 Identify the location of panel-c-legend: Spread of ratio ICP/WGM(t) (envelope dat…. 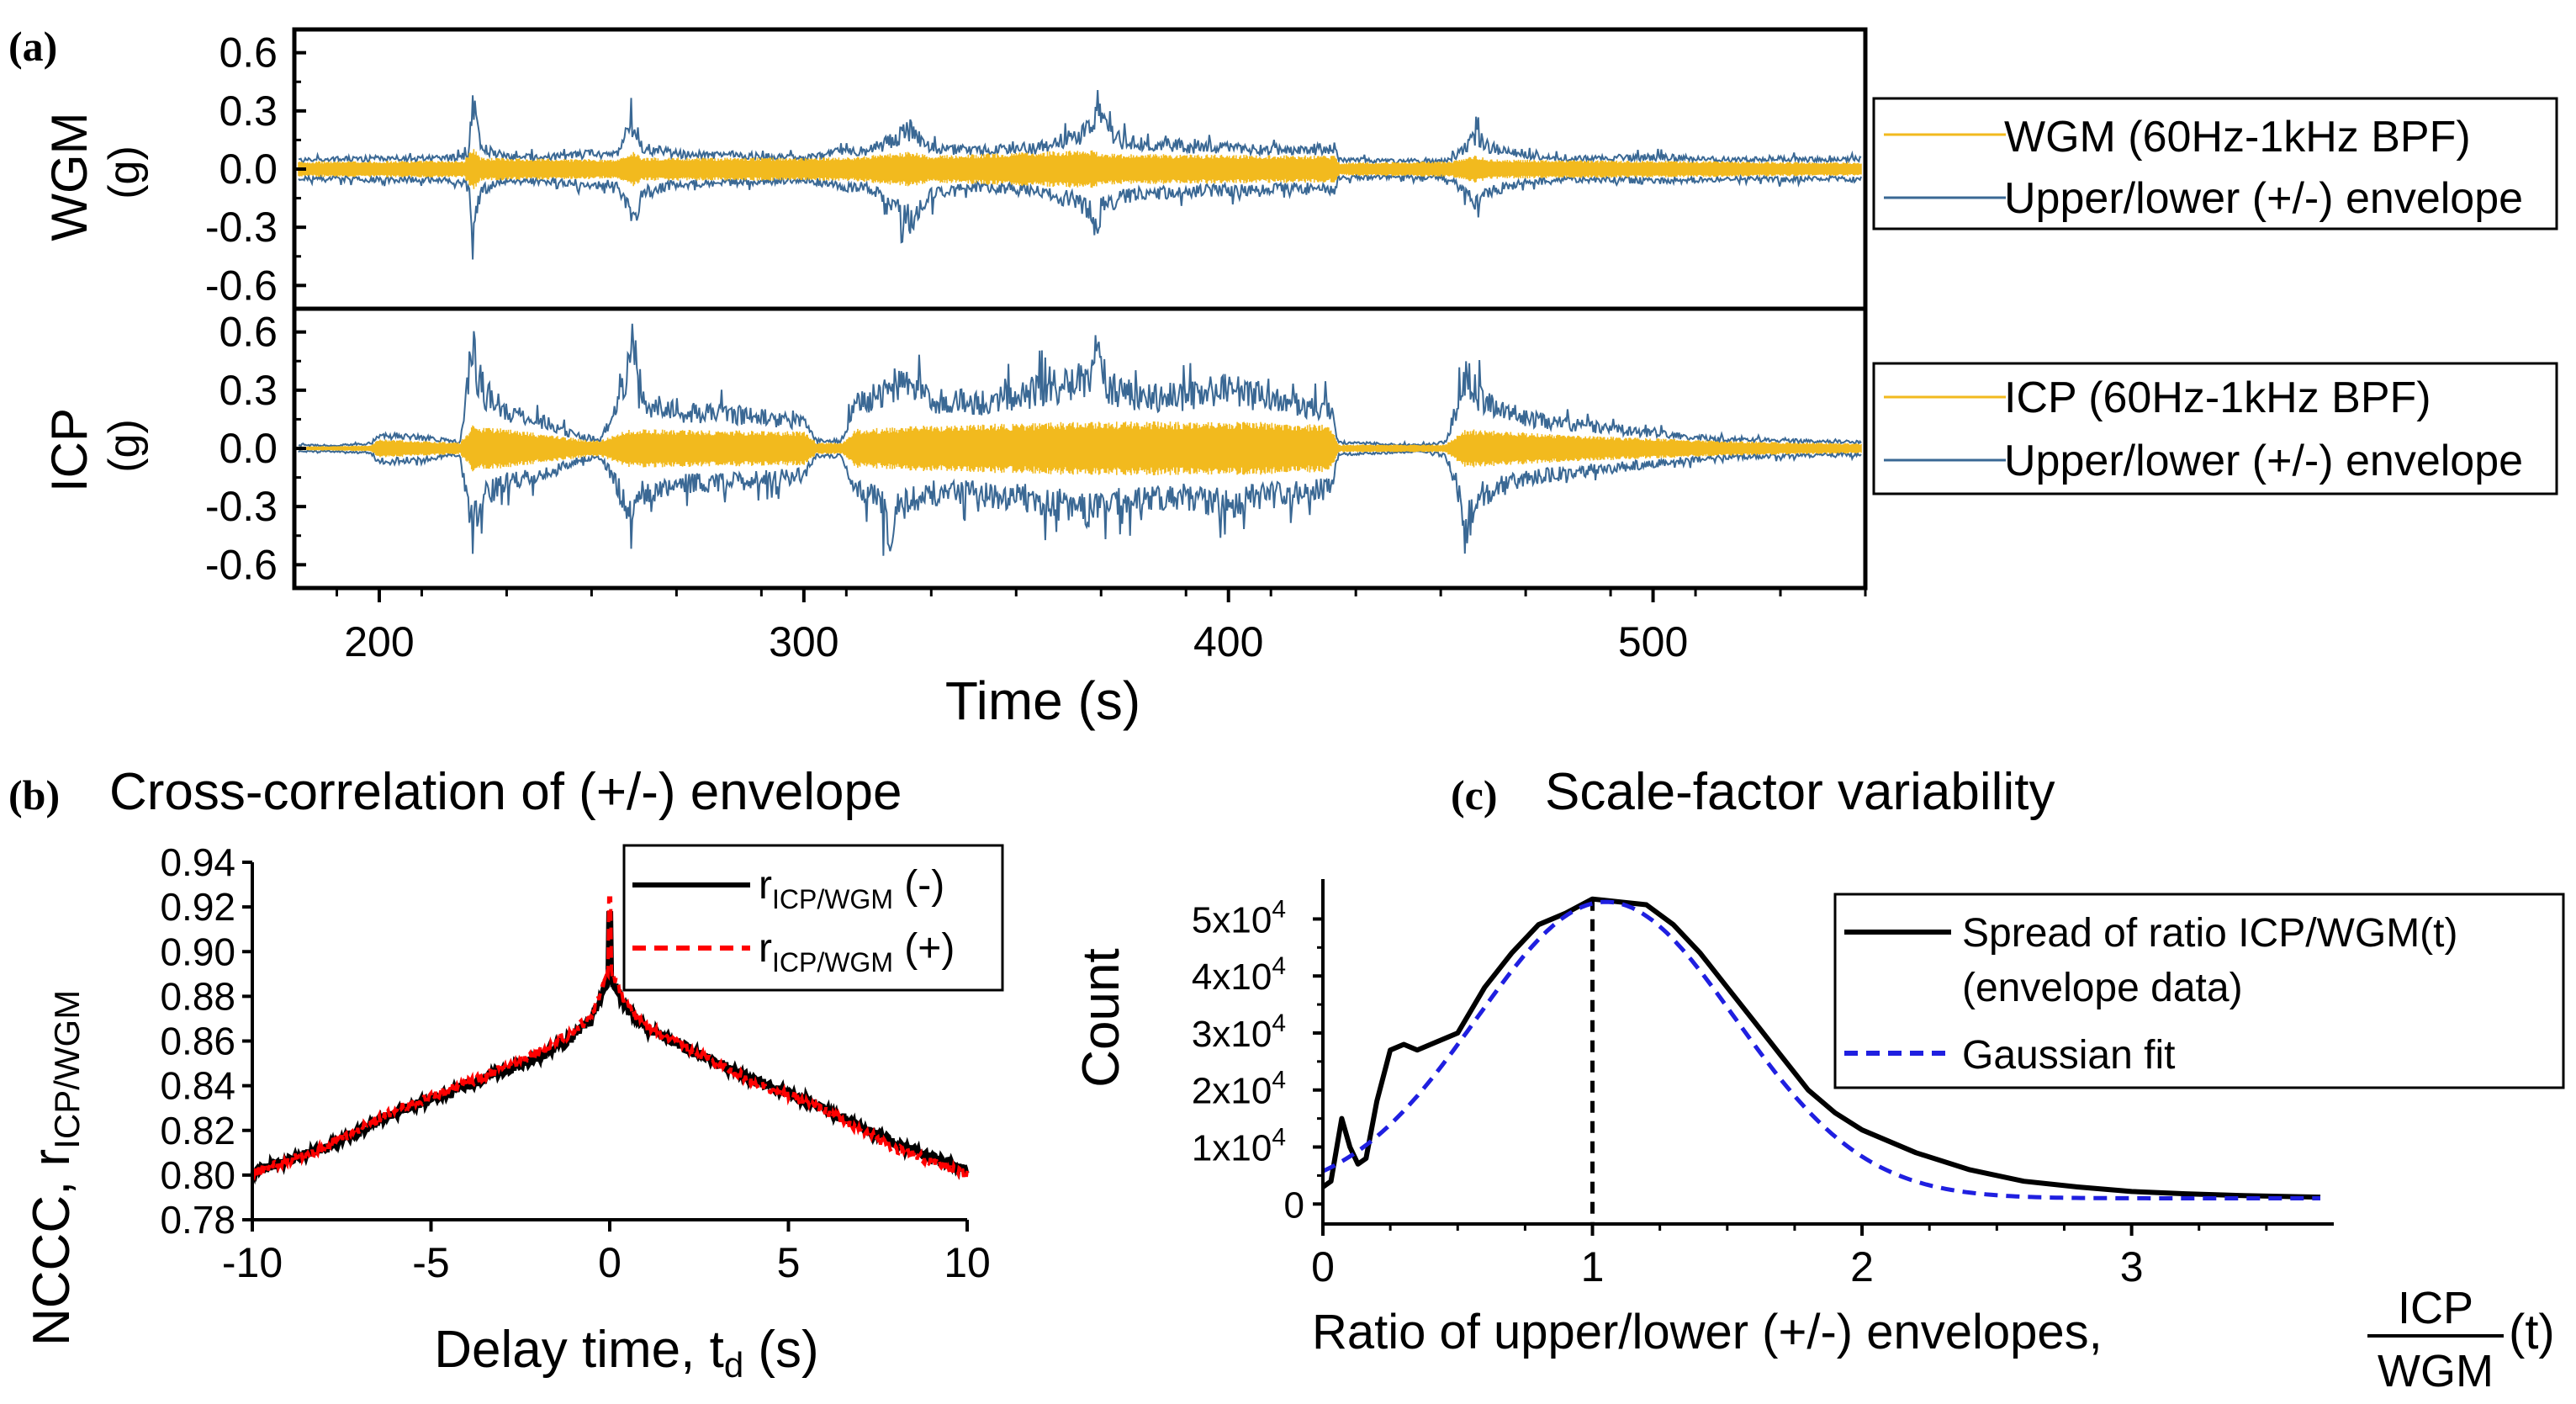
(2199, 991).